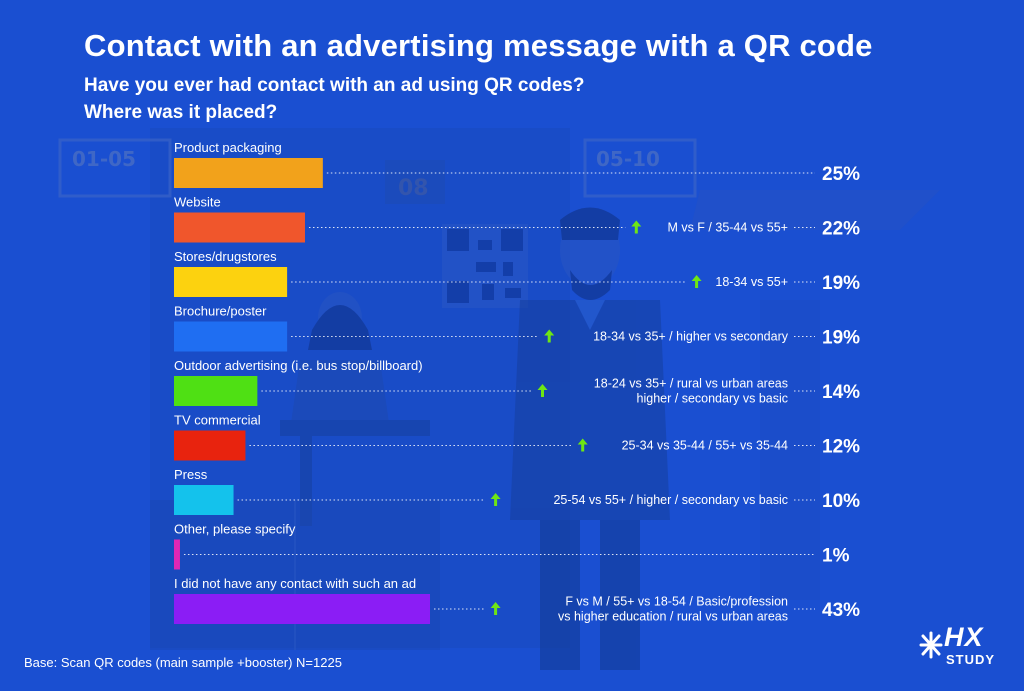 The image size is (1024, 691). I want to click on board-sign-right-text: 05-10, so click(628, 159).